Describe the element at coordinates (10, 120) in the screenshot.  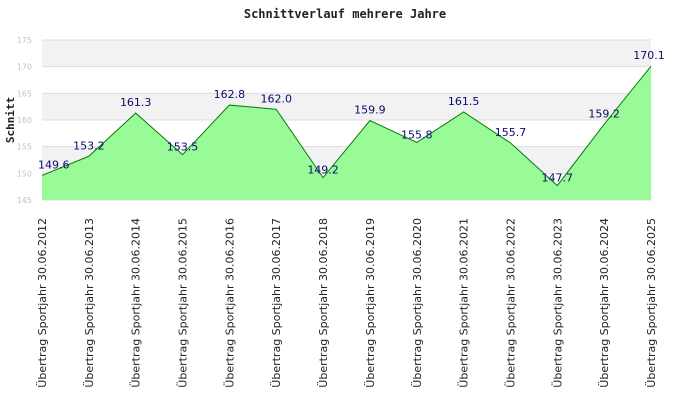
I see `y-axis-label: Schnitt` at that location.